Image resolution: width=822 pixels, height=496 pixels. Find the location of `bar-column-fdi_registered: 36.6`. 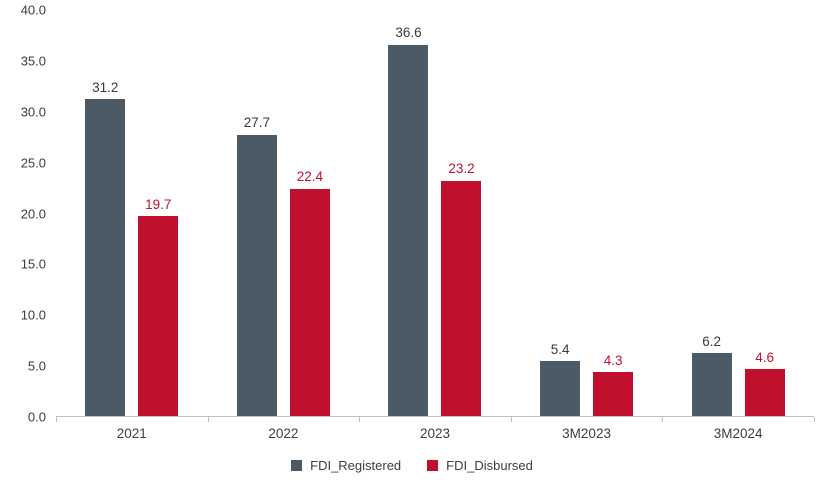

bar-column-fdi_registered: 36.6 is located at coordinates (408, 213).